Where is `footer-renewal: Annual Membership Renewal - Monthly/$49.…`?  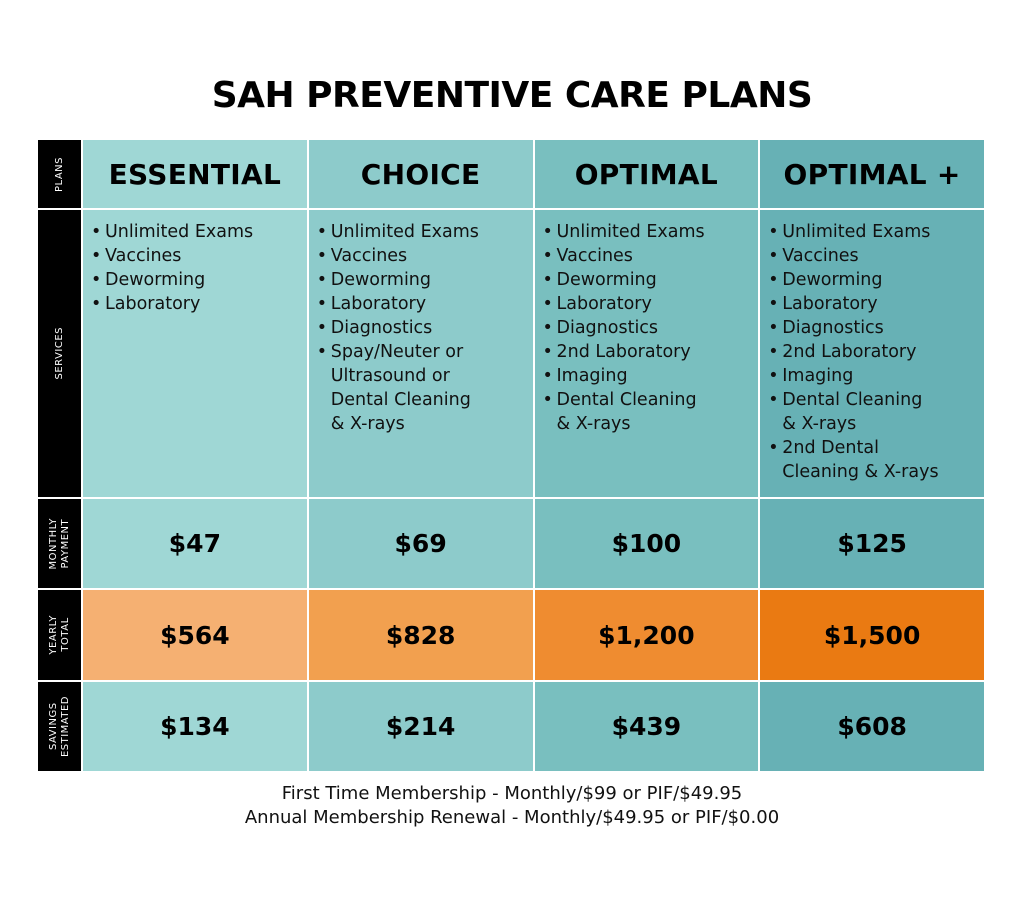
footer-renewal: Annual Membership Renewal - Monthly/$49.… is located at coordinates (512, 817).